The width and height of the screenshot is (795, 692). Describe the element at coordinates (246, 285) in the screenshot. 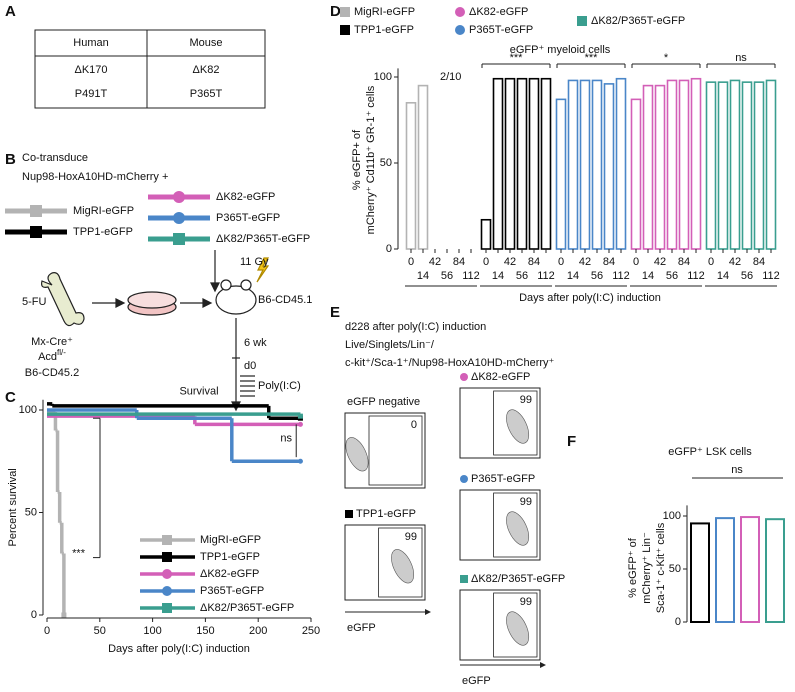

I see `mouse-ear` at that location.